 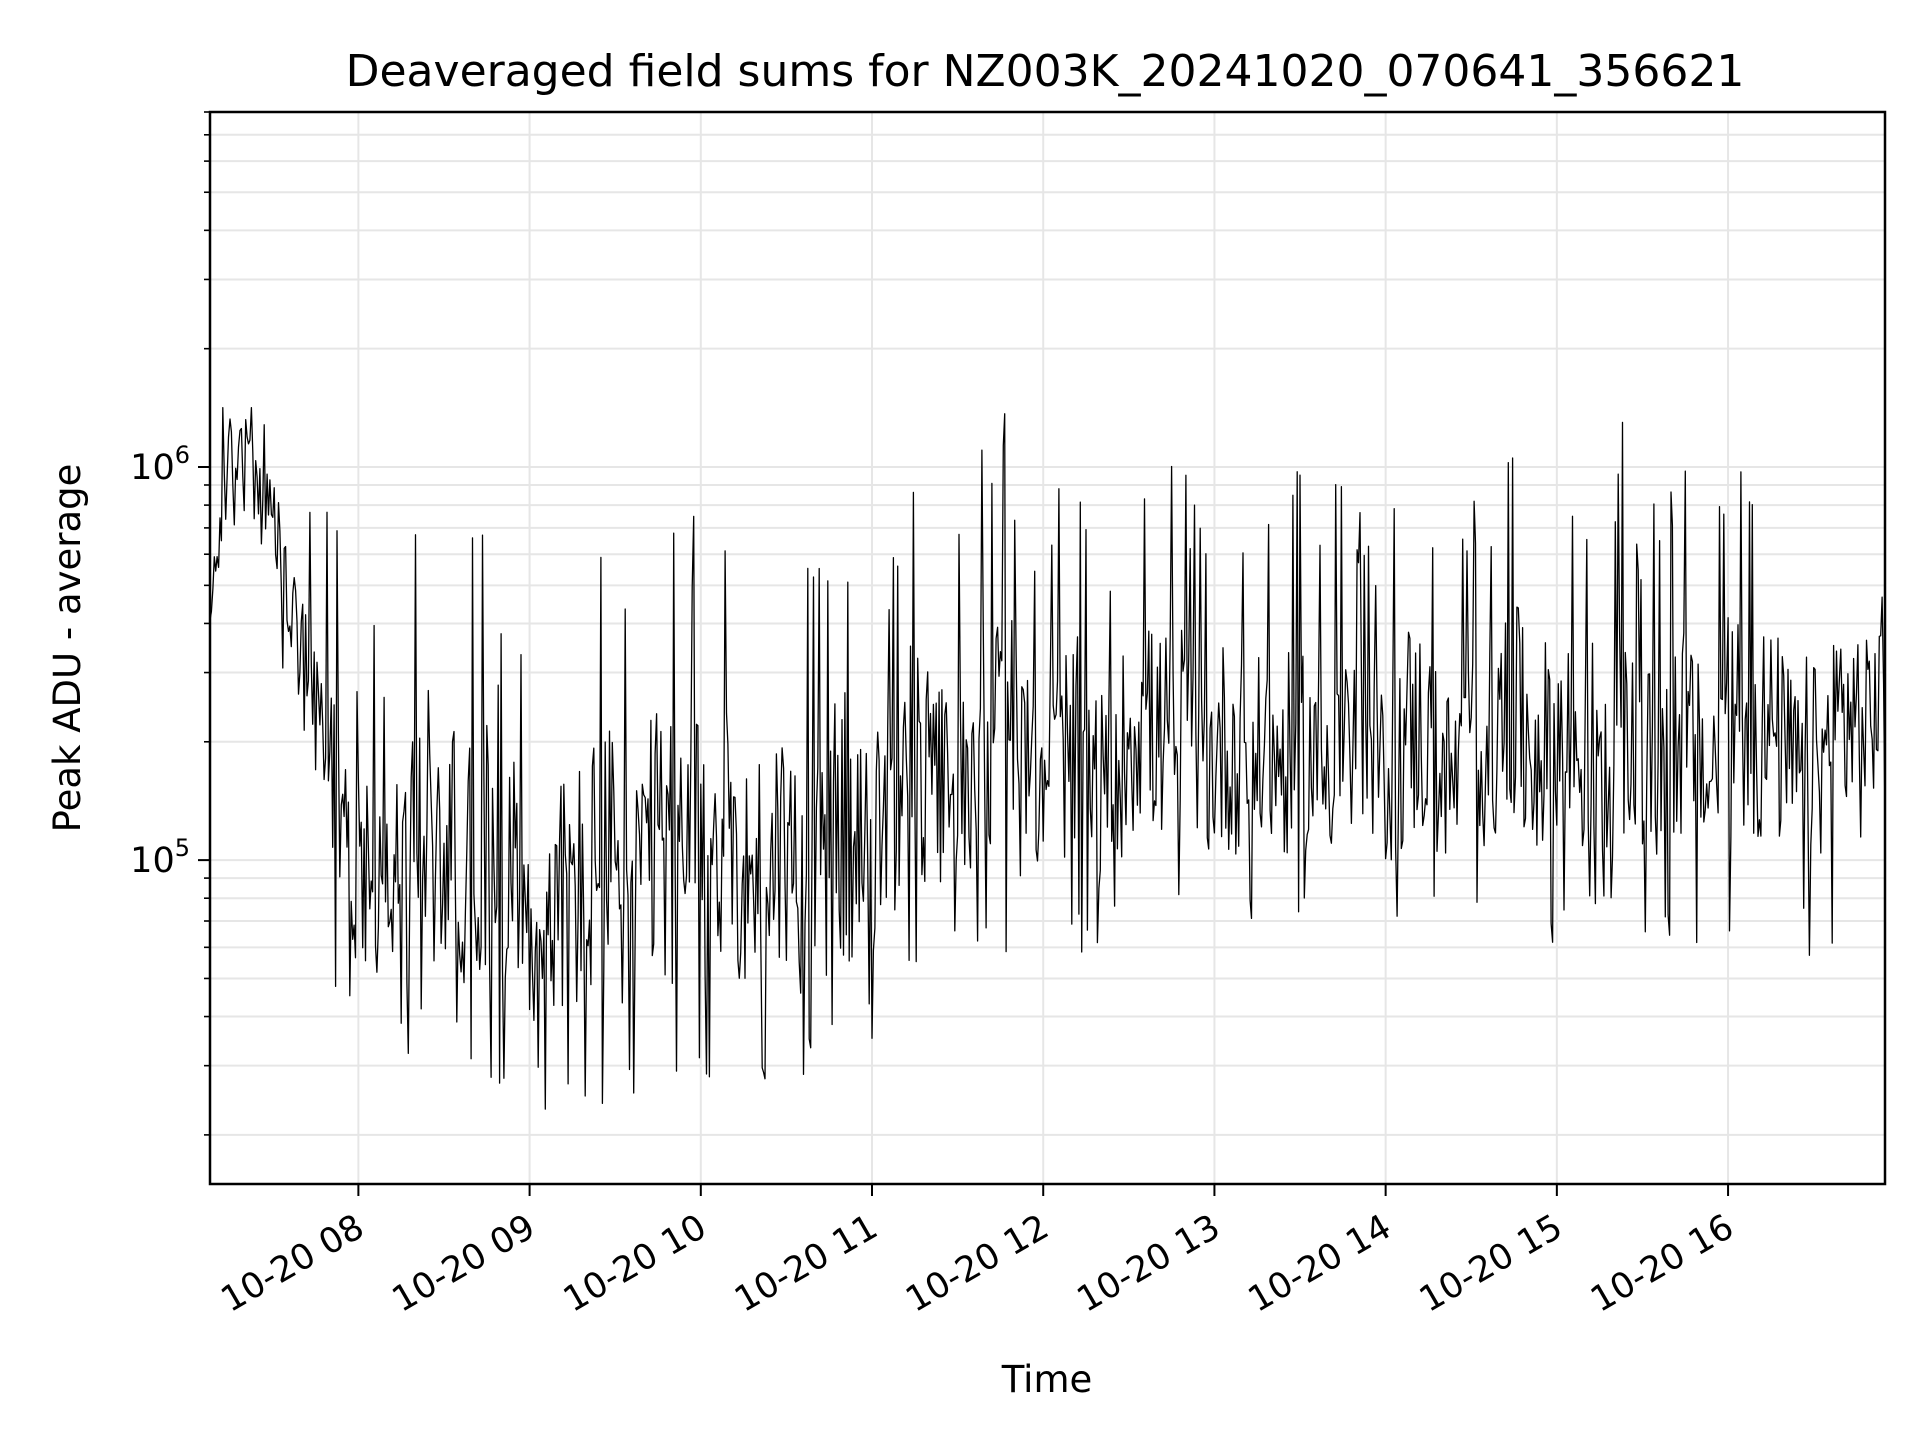 What do you see at coordinates (1047, 1379) in the screenshot?
I see `x-axis-label: Time` at bounding box center [1047, 1379].